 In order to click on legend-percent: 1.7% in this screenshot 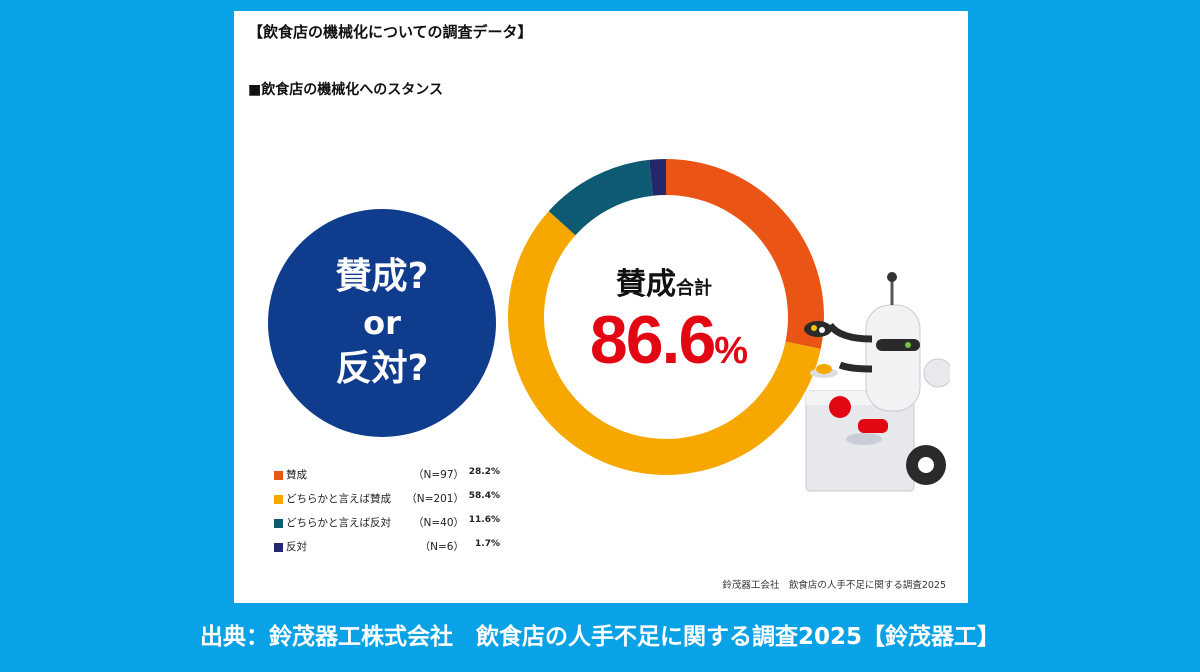, I will do `click(487, 544)`.